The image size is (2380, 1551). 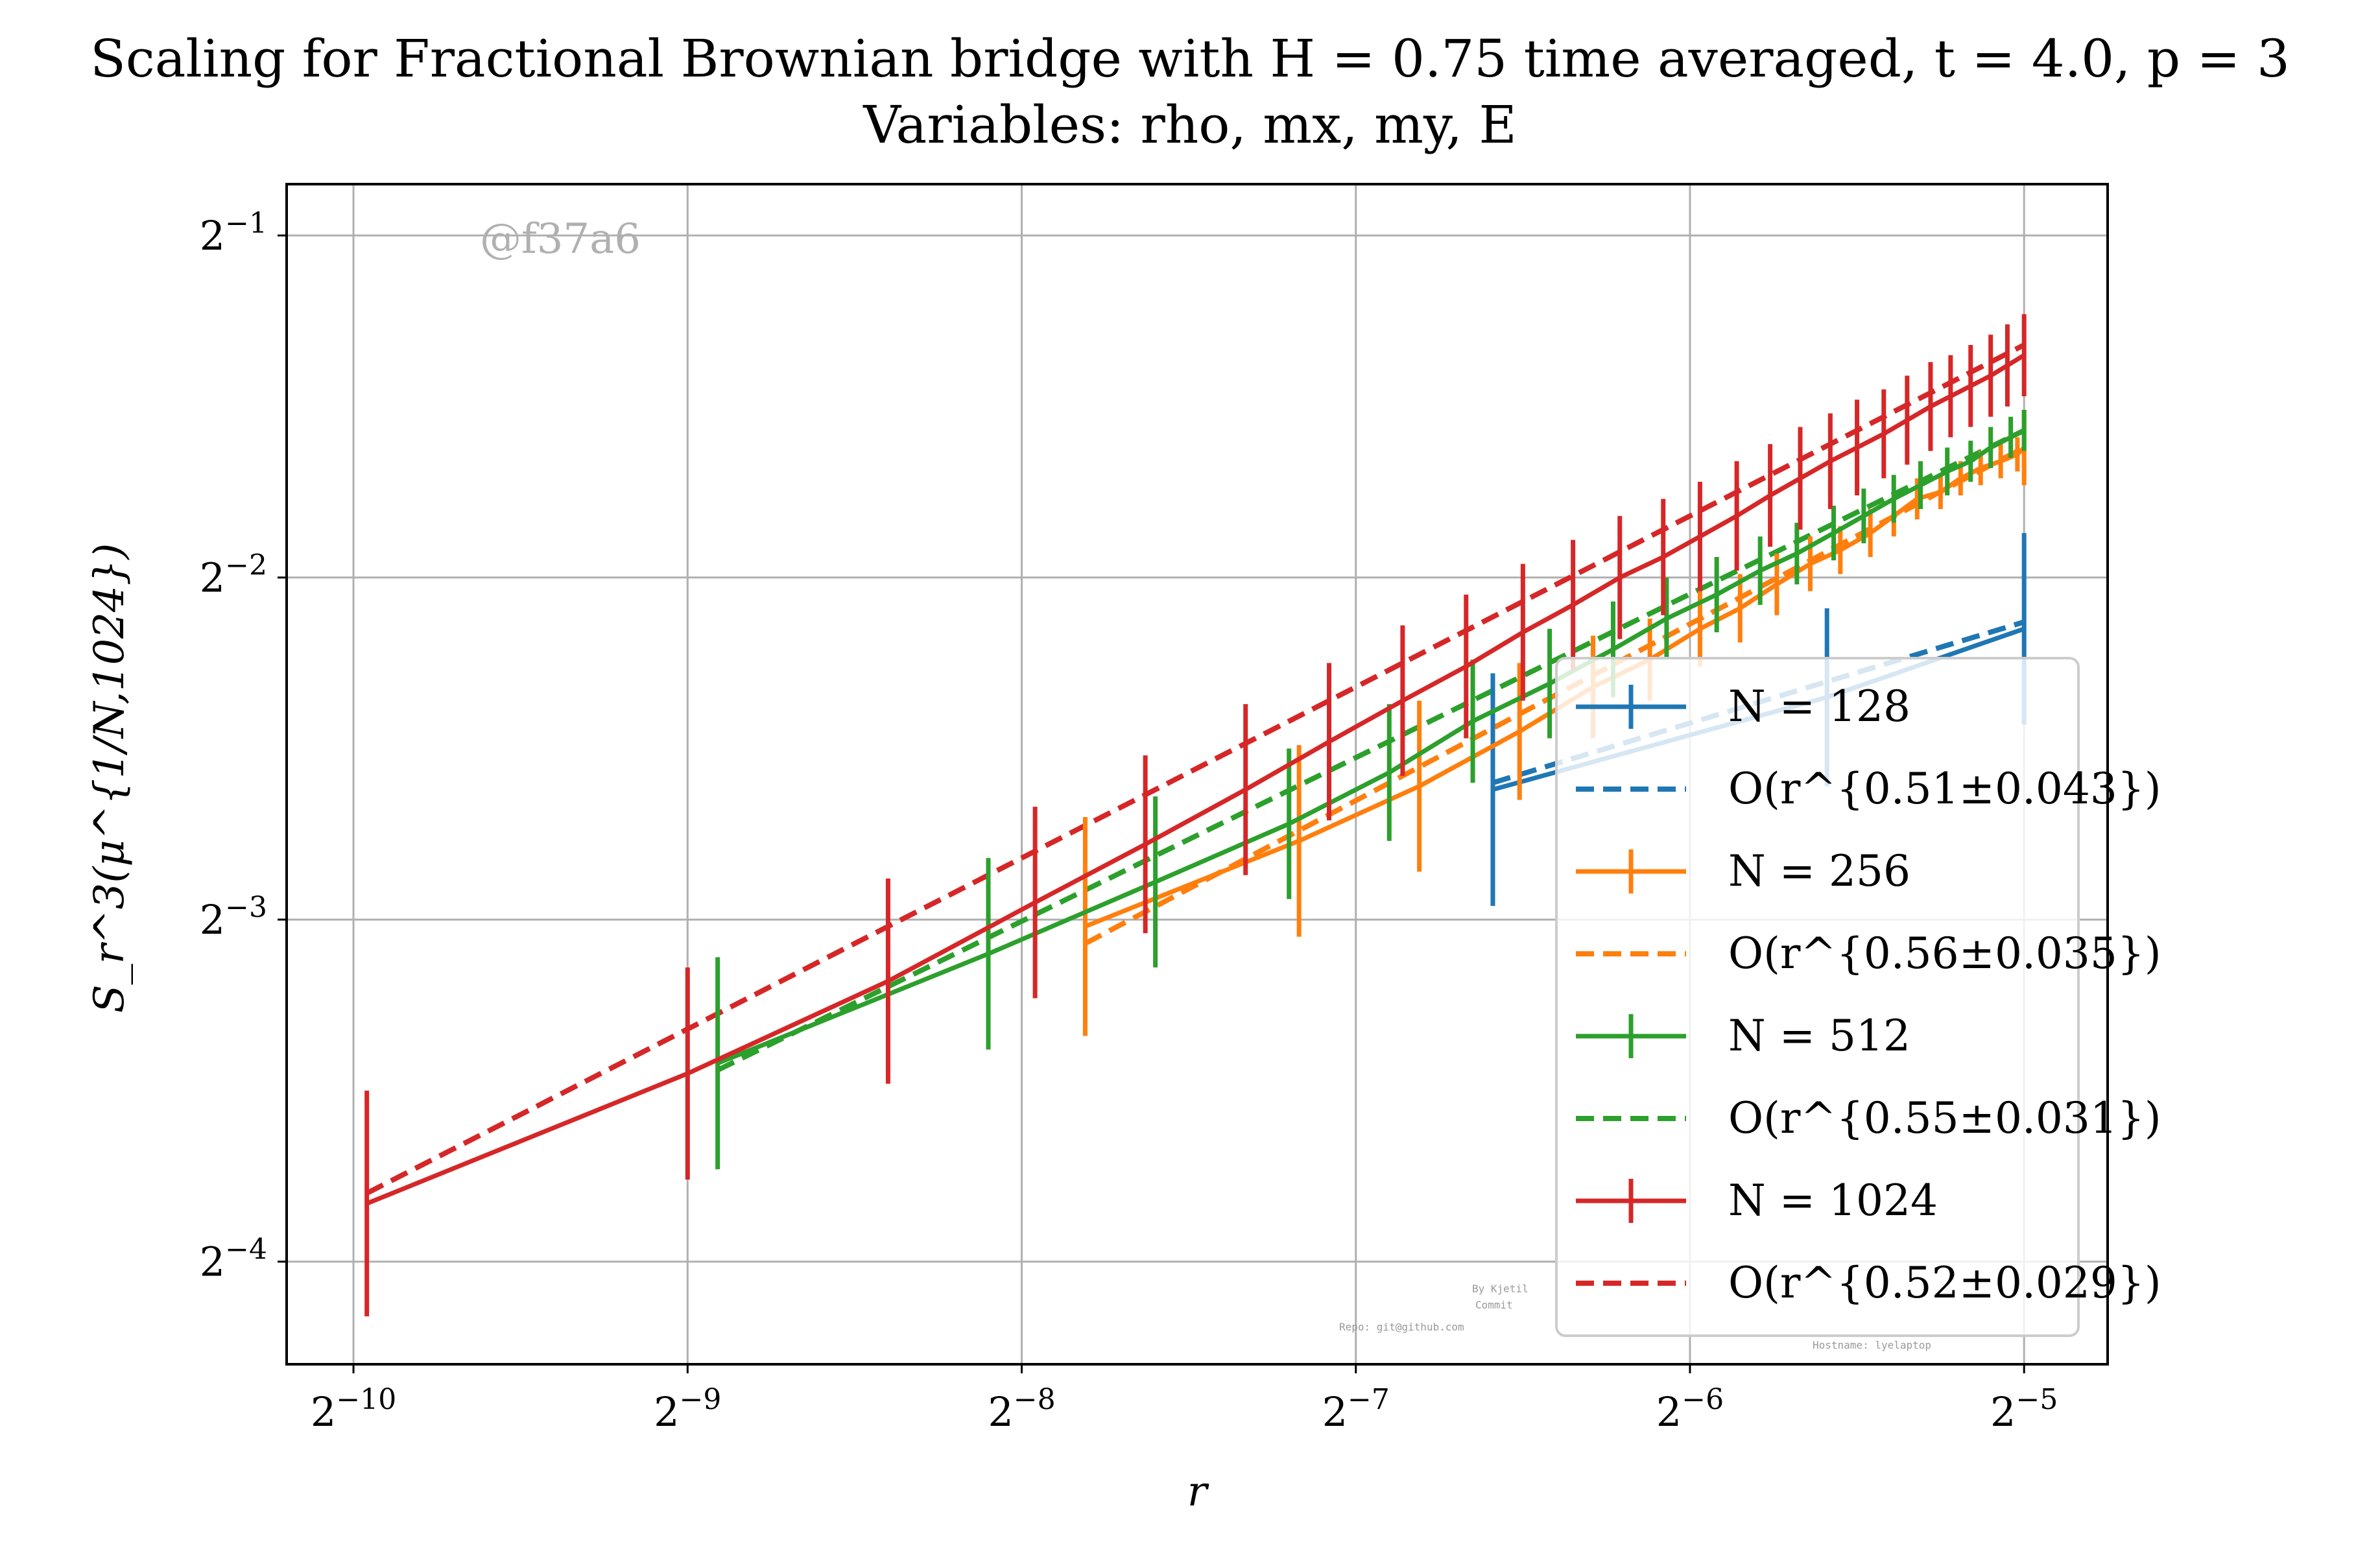 What do you see at coordinates (353, 1409) in the screenshot?
I see `x-tick-label: 2−10` at bounding box center [353, 1409].